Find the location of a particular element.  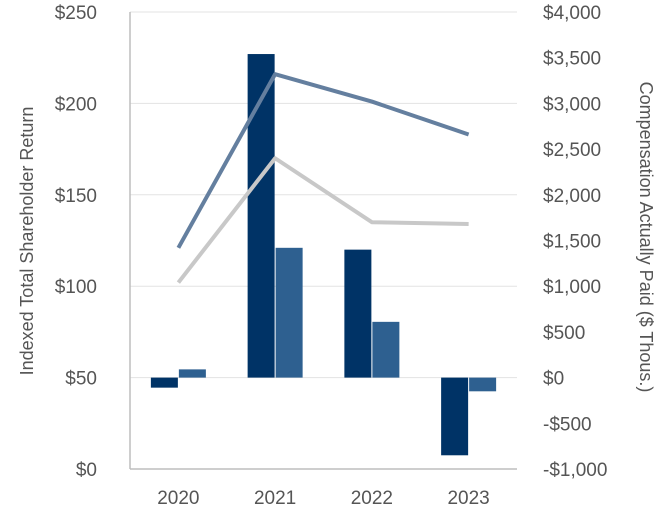

x-tick-label: 2023 is located at coordinates (468, 498).